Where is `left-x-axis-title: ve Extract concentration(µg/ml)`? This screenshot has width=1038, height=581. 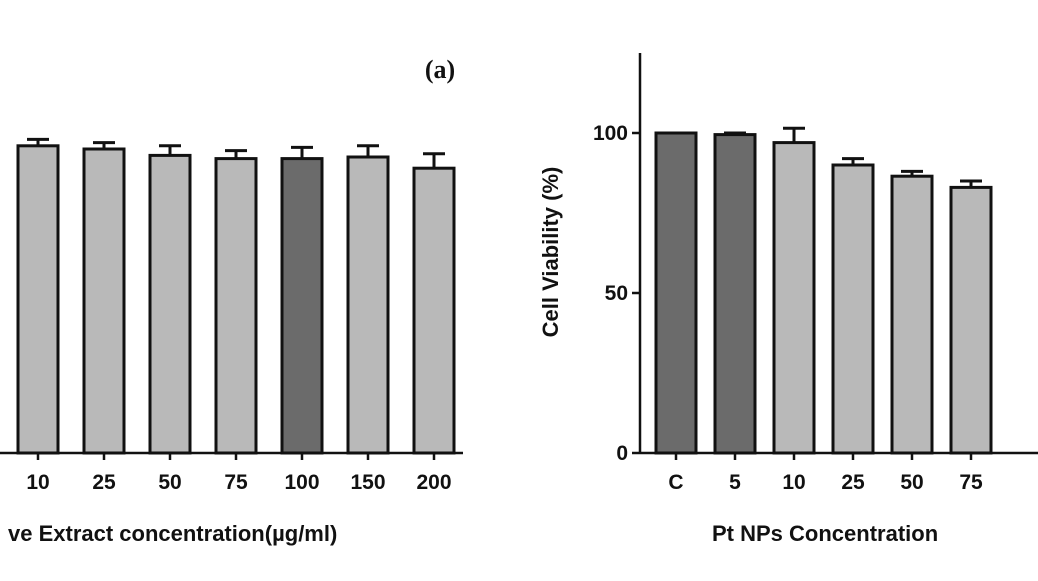 left-x-axis-title: ve Extract concentration(µg/ml) is located at coordinates (172, 533).